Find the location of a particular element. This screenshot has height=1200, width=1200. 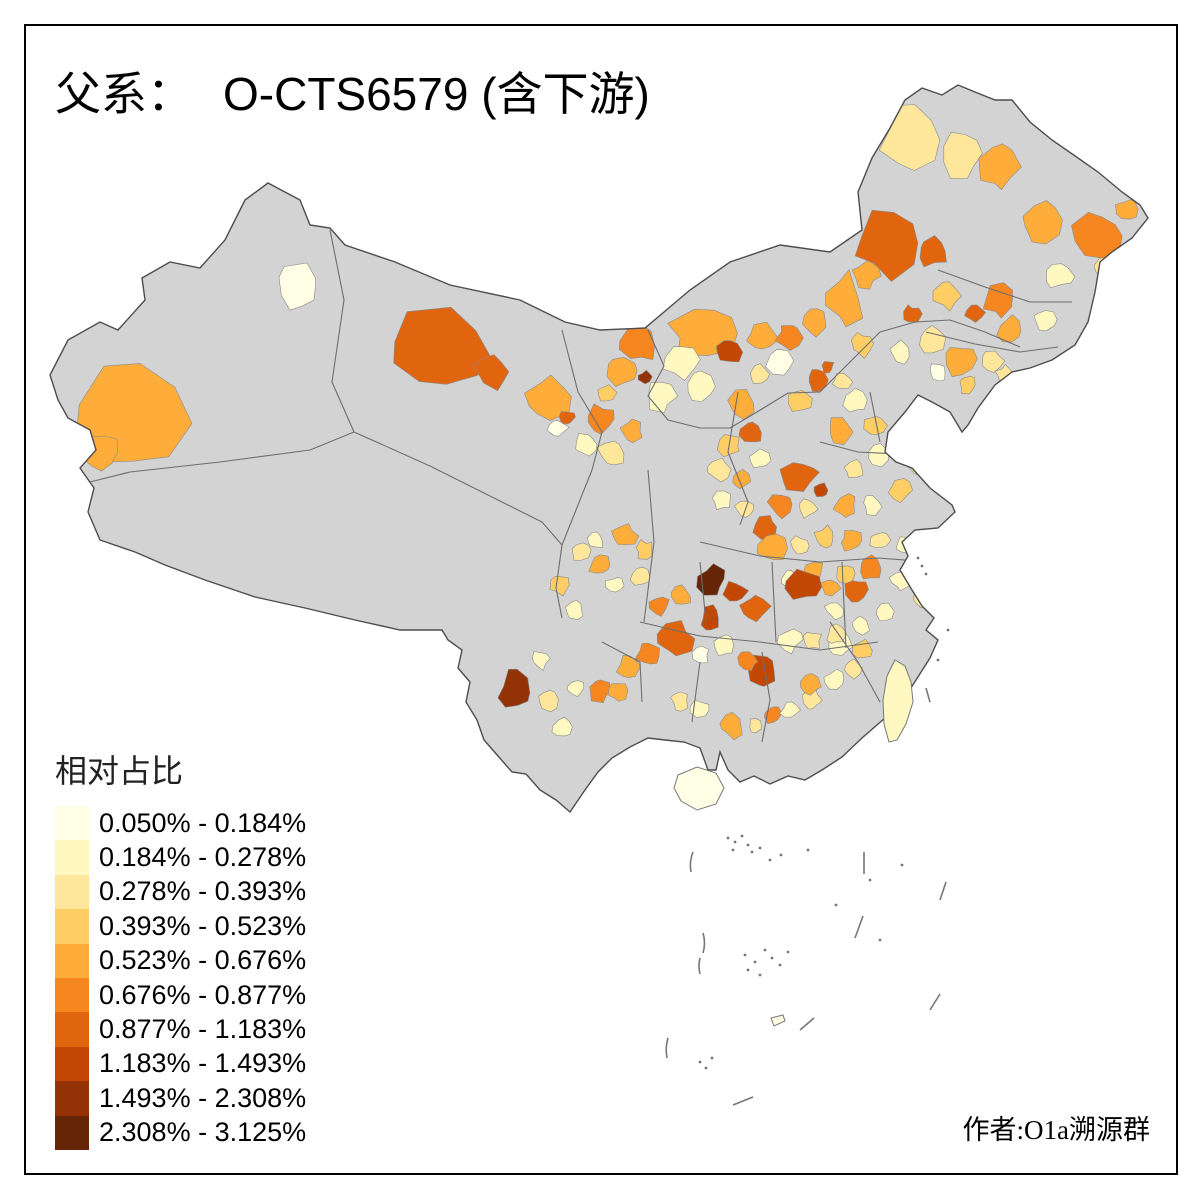

legend-row: 0.877% - 1.183% is located at coordinates (180, 1029).